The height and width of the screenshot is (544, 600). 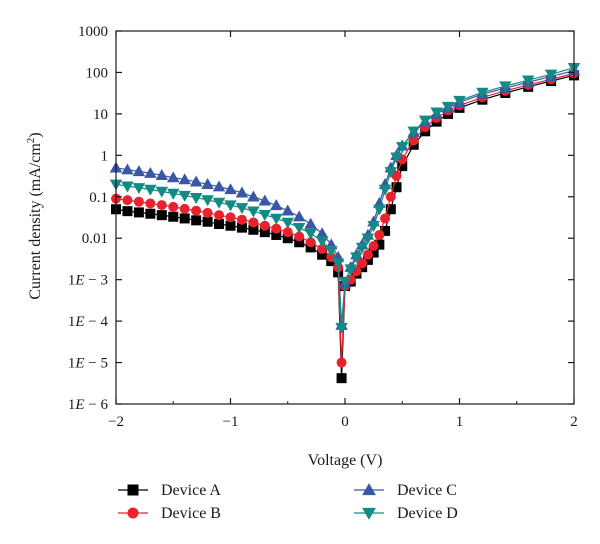 What do you see at coordinates (97, 322) in the screenshot?
I see `y-tick-label-post: − 4` at bounding box center [97, 322].